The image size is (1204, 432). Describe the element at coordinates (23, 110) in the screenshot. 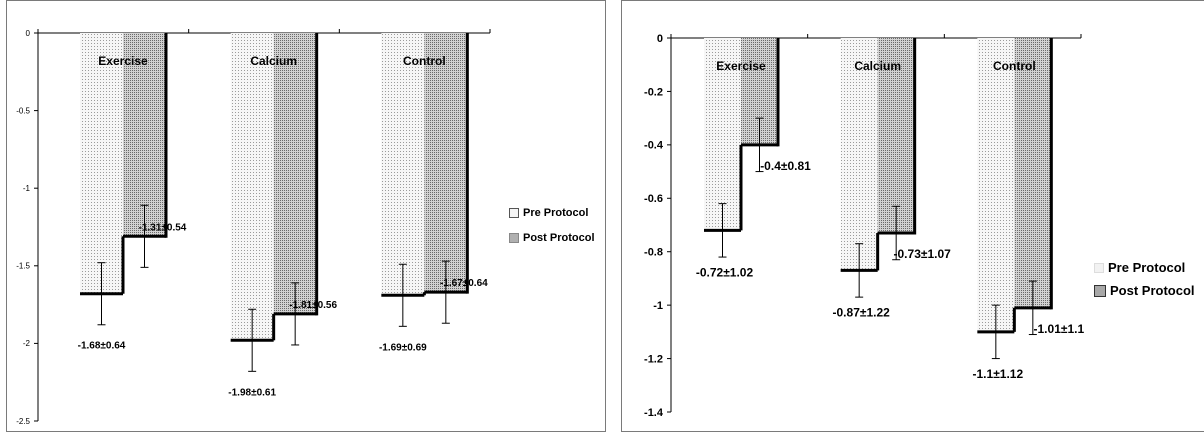

I see `y-tick-label: -0.5` at that location.